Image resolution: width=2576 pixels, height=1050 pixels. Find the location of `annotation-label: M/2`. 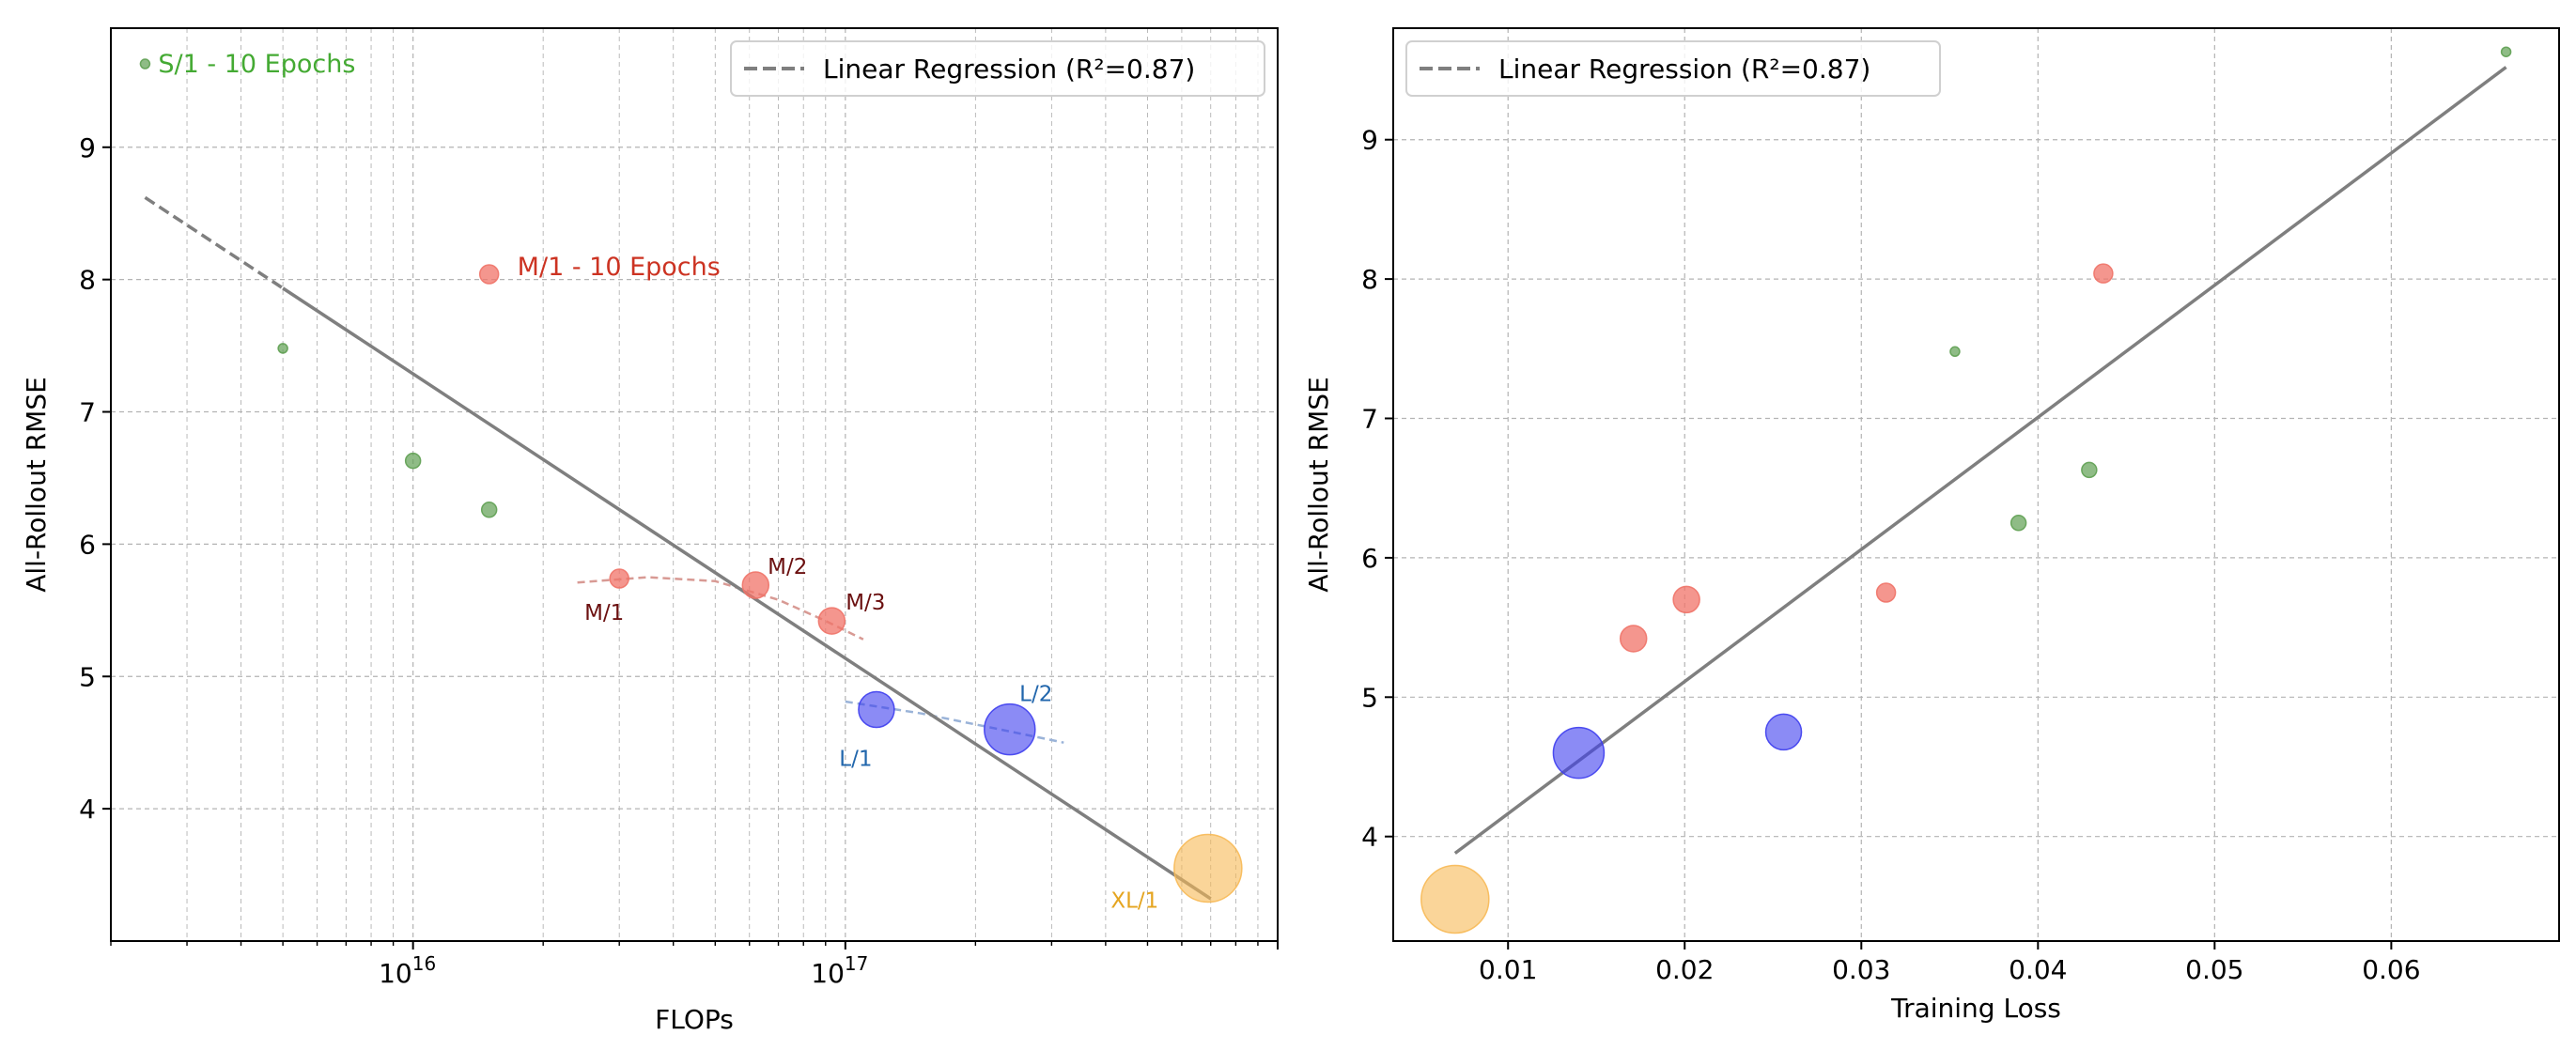

annotation-label: M/2 is located at coordinates (788, 567).